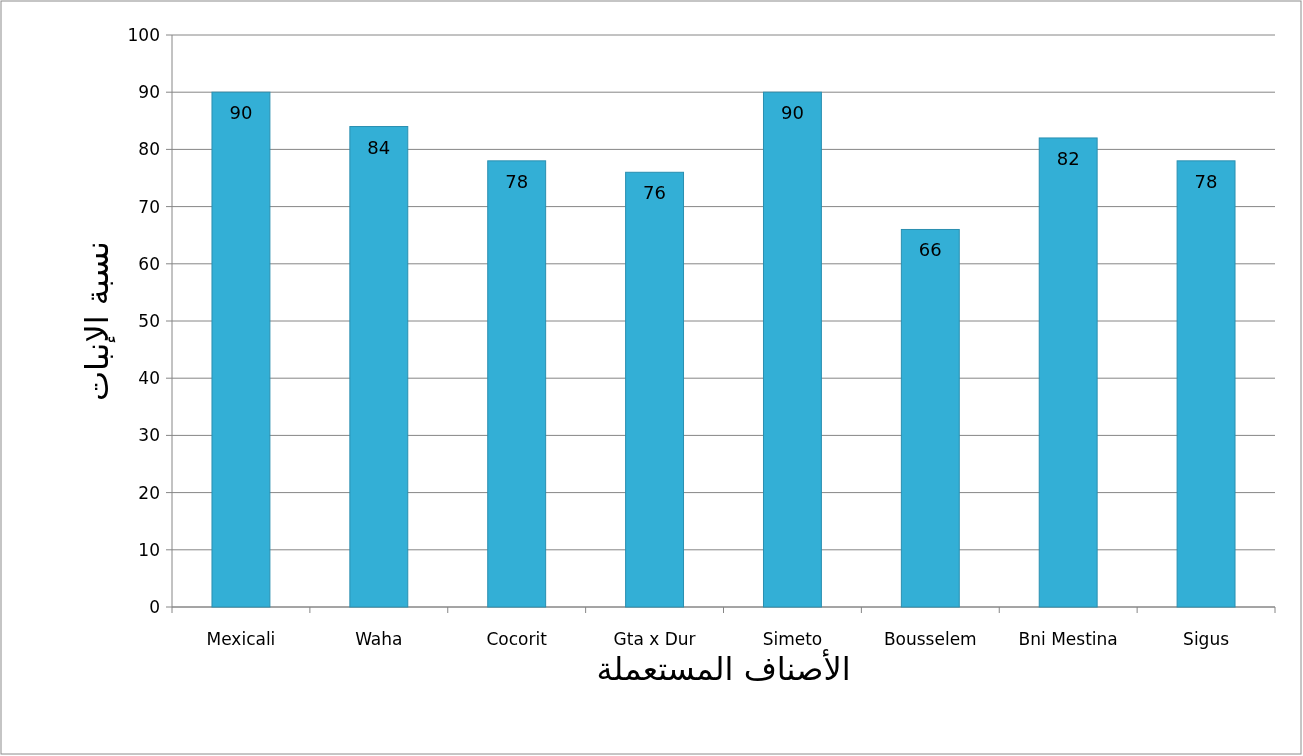 The height and width of the screenshot is (756, 1303). What do you see at coordinates (149, 549) in the screenshot?
I see `y-tick-label: 10` at bounding box center [149, 549].